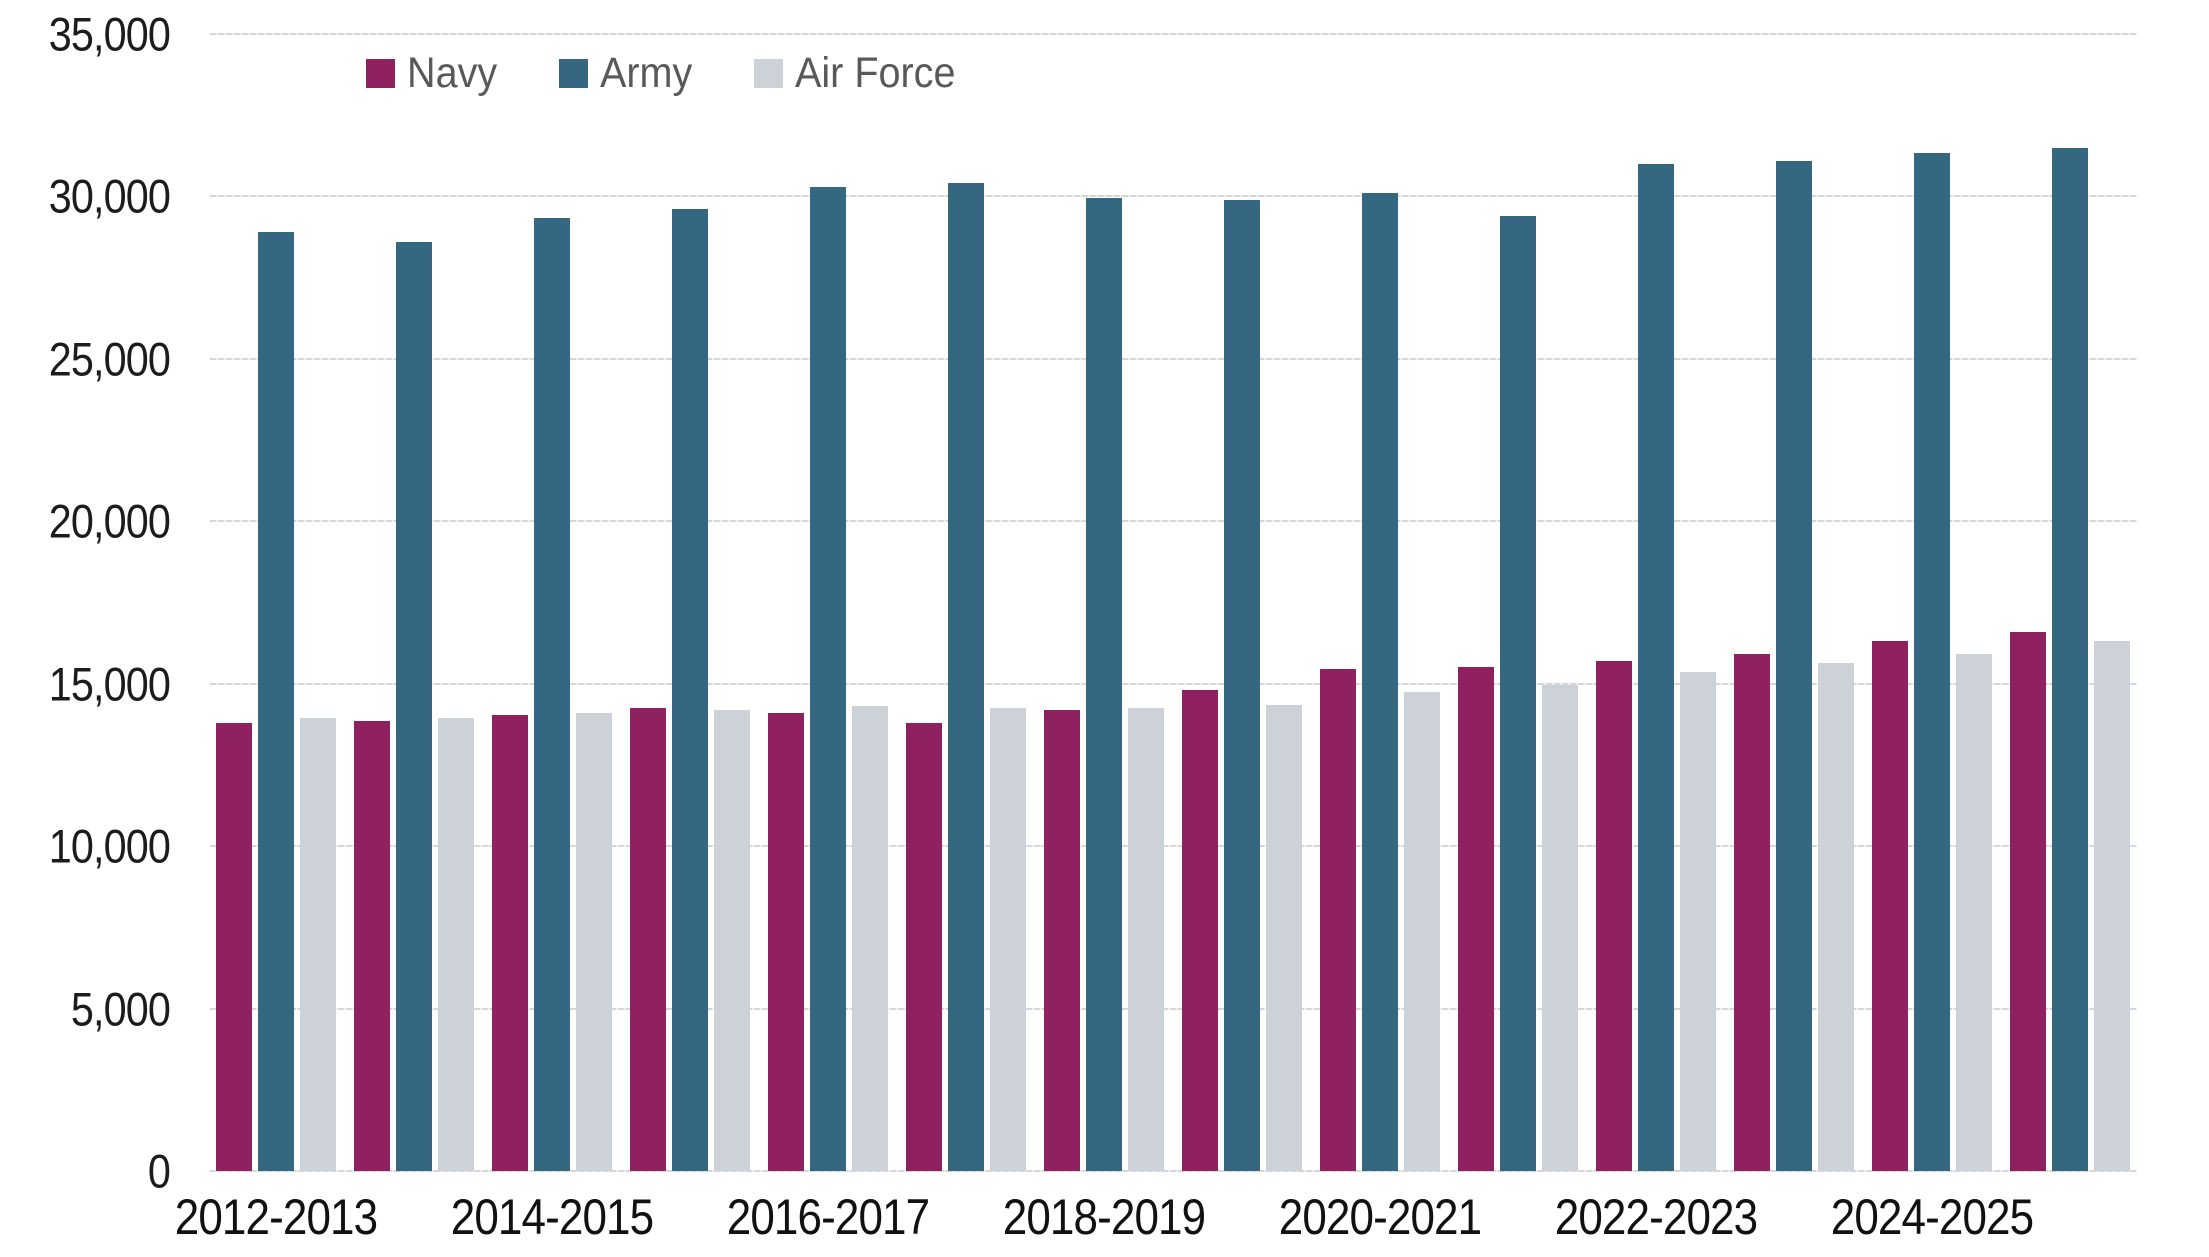 This screenshot has height=1257, width=2209. I want to click on bar-army-2014-2015, so click(552, 694).